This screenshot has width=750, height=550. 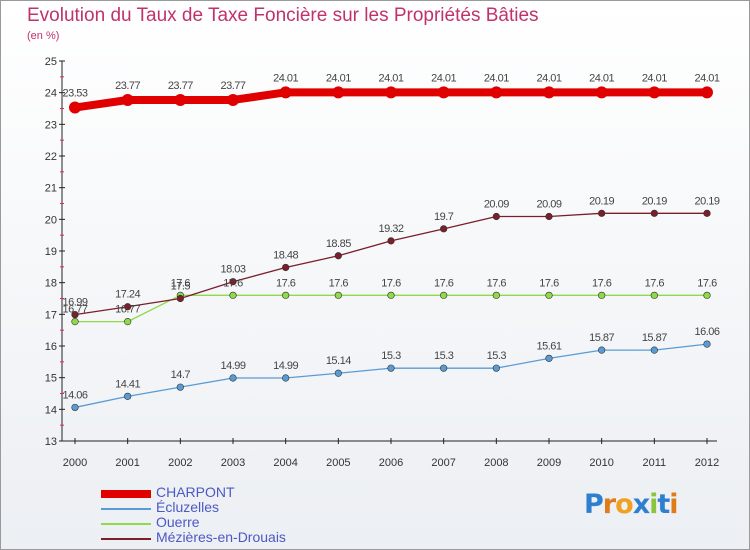 I want to click on x-tick-label: 2005, so click(x=338, y=463).